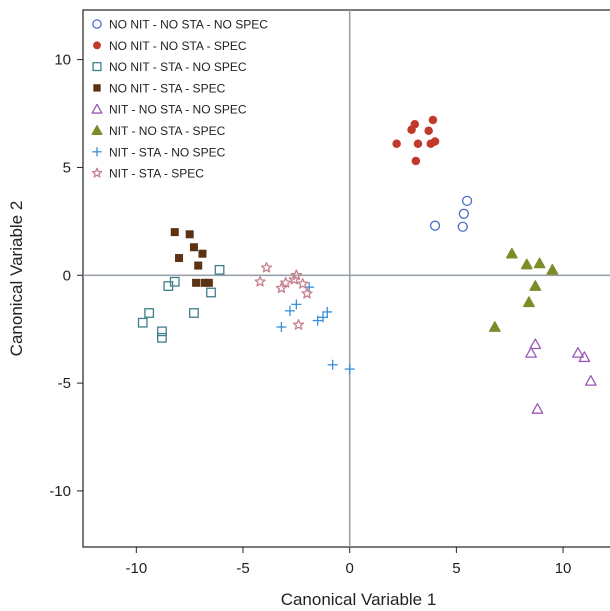 The width and height of the screenshot is (610, 611). What do you see at coordinates (350, 568) in the screenshot?
I see `x-tick-label: 0` at bounding box center [350, 568].